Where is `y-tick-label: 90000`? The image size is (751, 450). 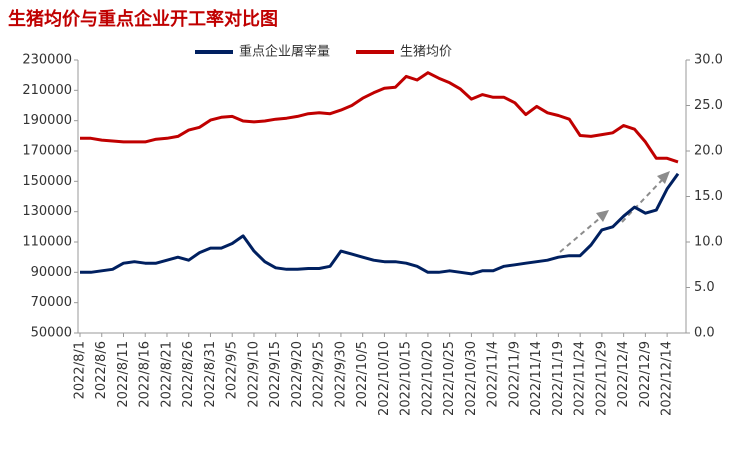 y-tick-label: 90000 is located at coordinates (51, 272).